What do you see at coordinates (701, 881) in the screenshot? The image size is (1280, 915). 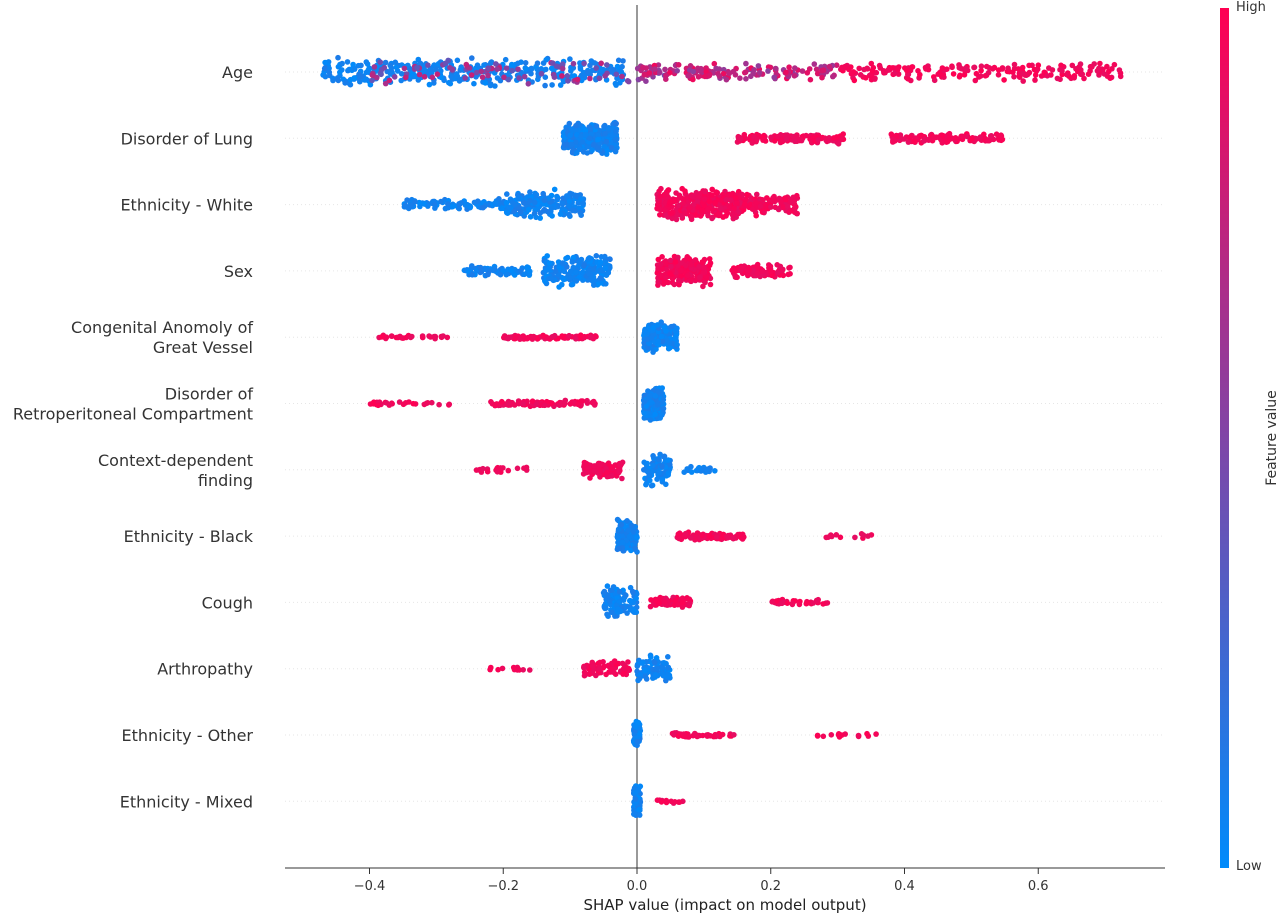 I see `x-axis-ticks: −0.4 −0.2 0.0 0.2 0.4 0.6` at bounding box center [701, 881].